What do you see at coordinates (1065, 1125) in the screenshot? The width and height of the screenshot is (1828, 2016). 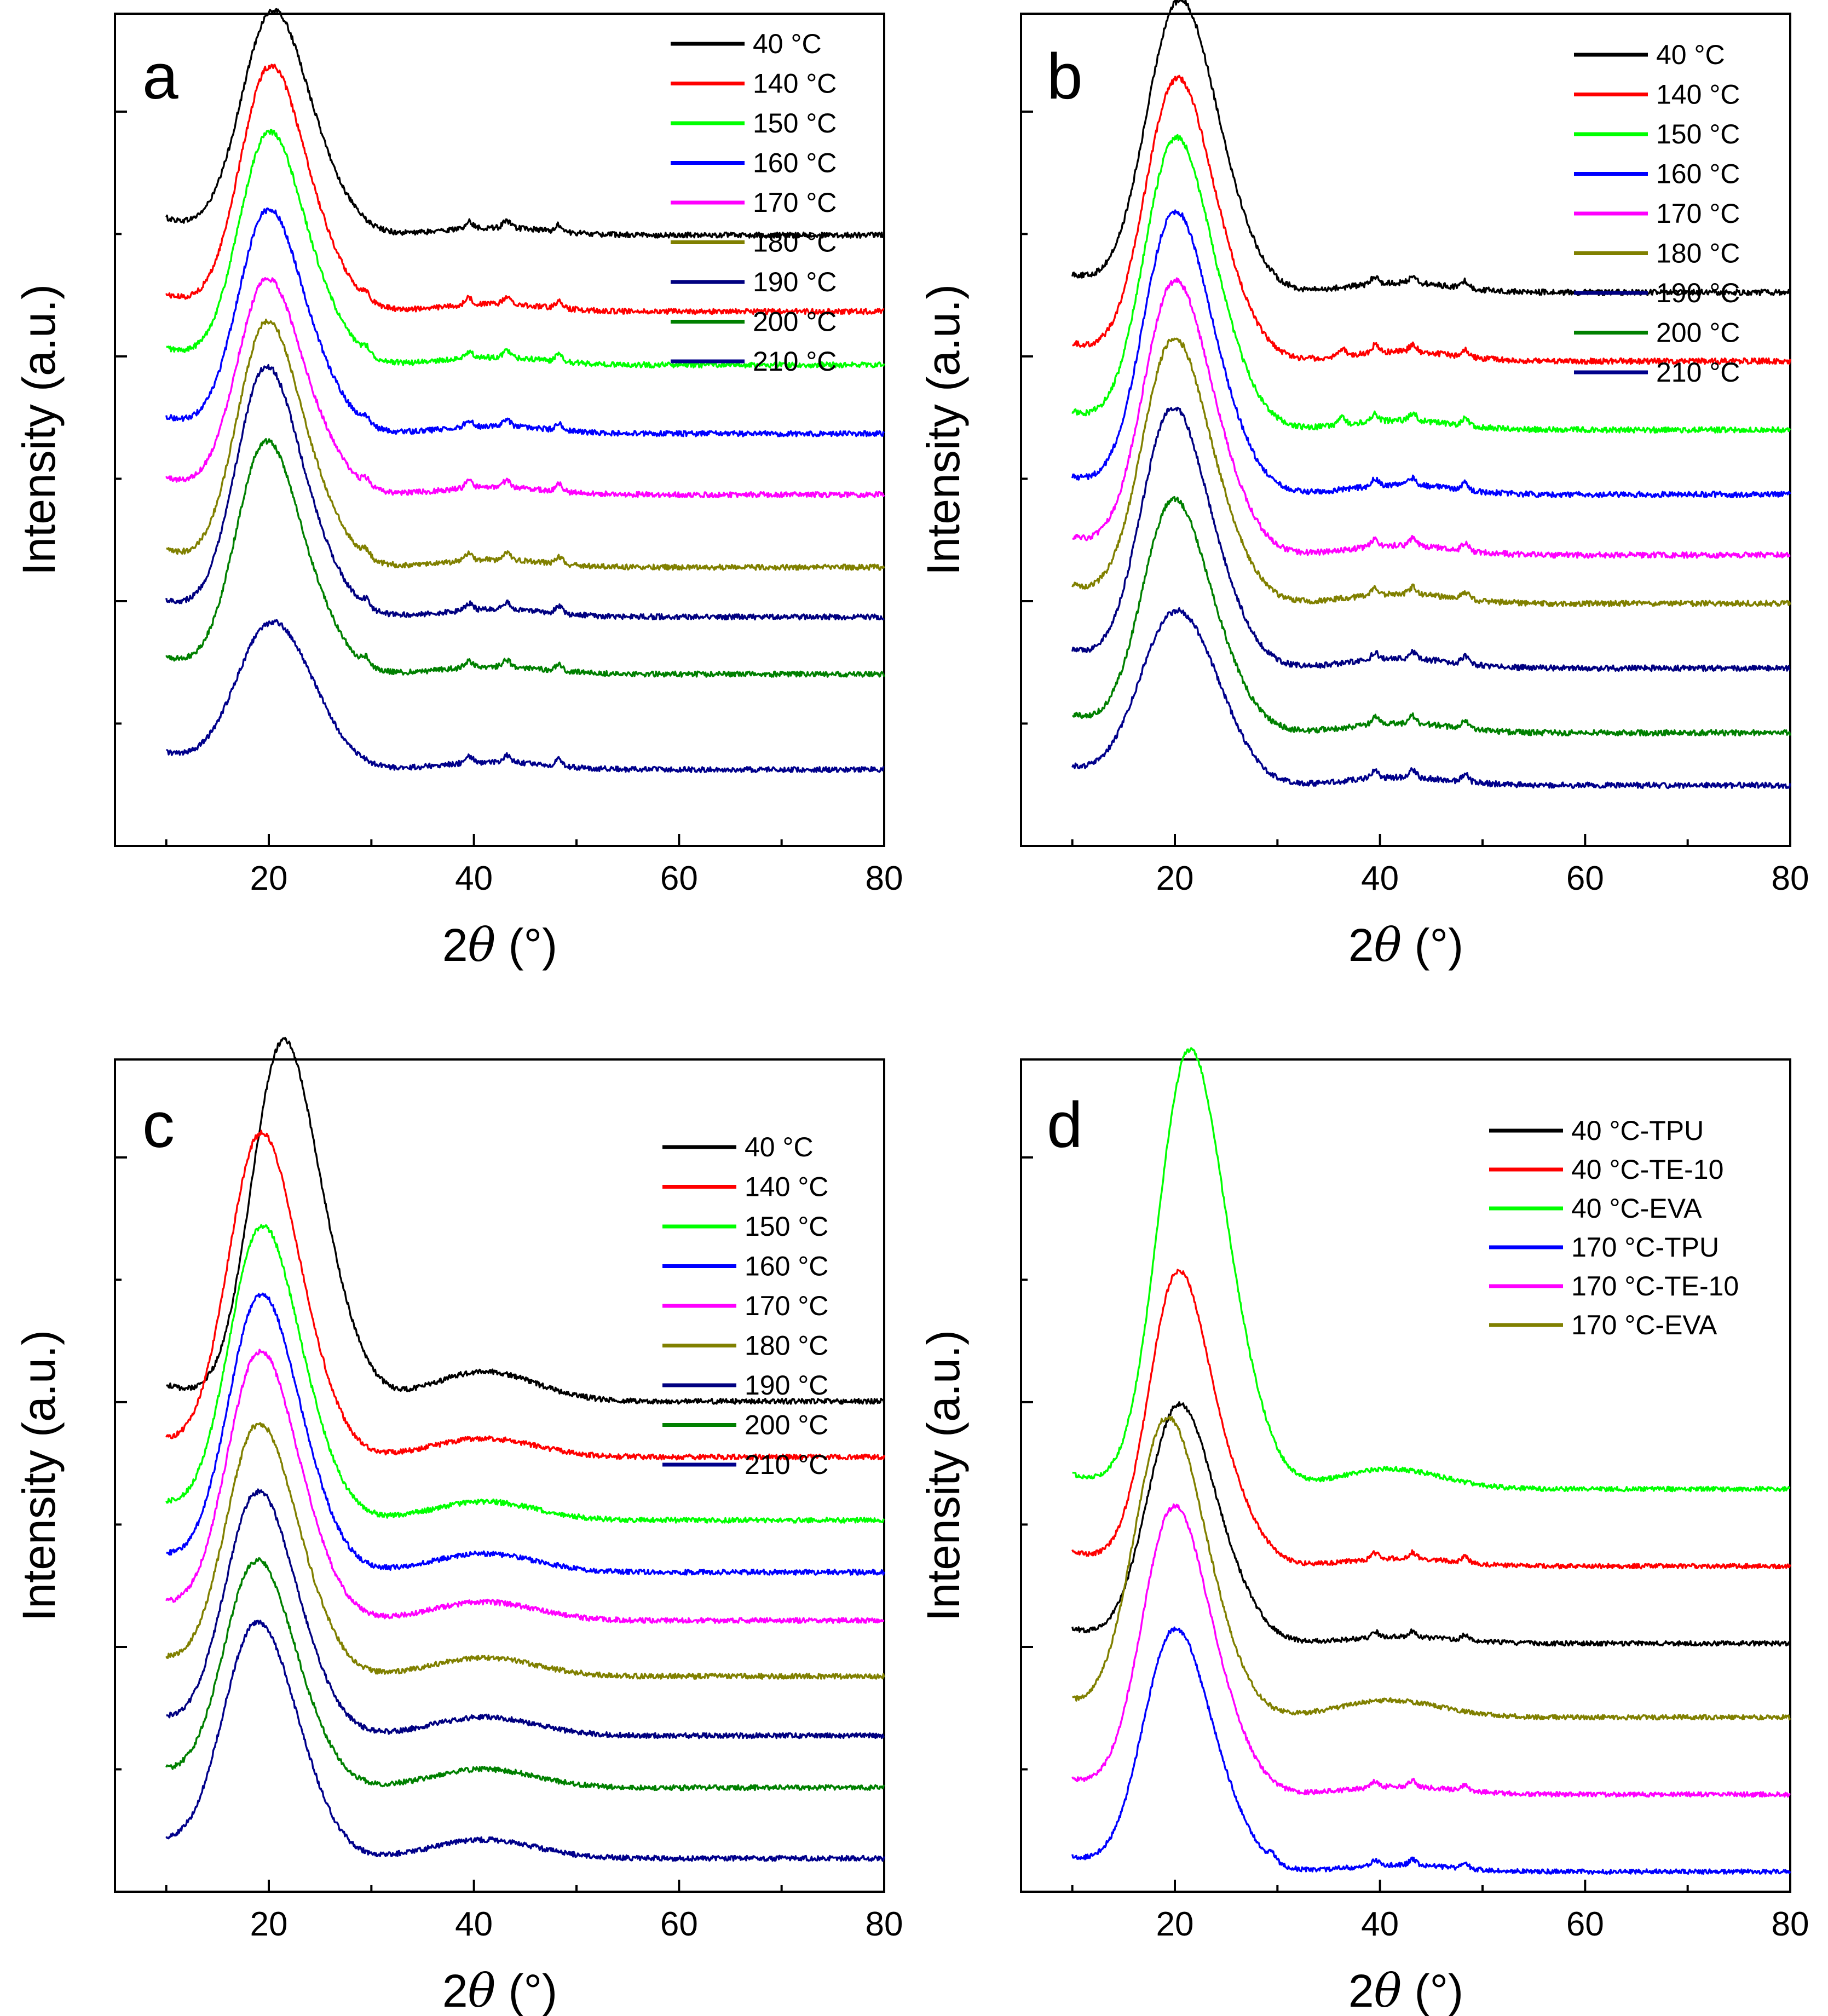 I see `panel-letter: d` at bounding box center [1065, 1125].